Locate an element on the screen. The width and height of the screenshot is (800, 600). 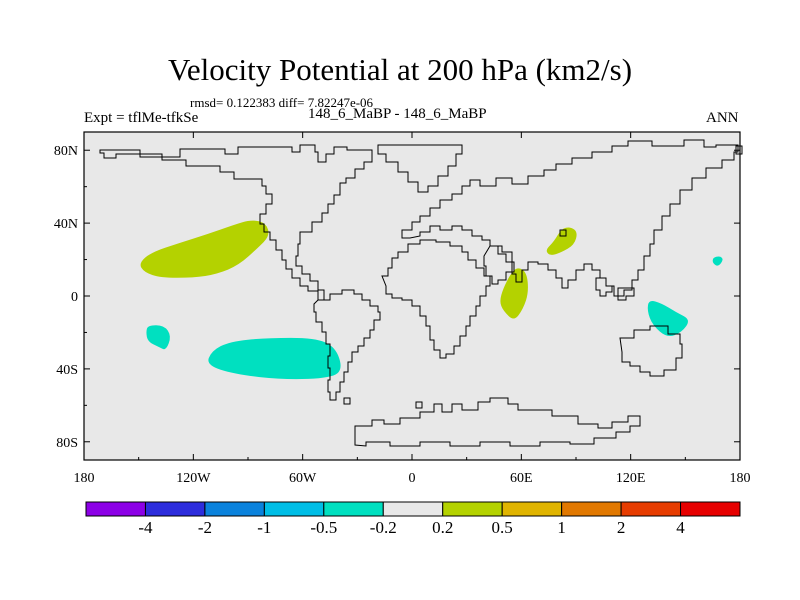
plot-title: Velocity Potential at 200 hPa (km2/s) is located at coordinates (400, 69).